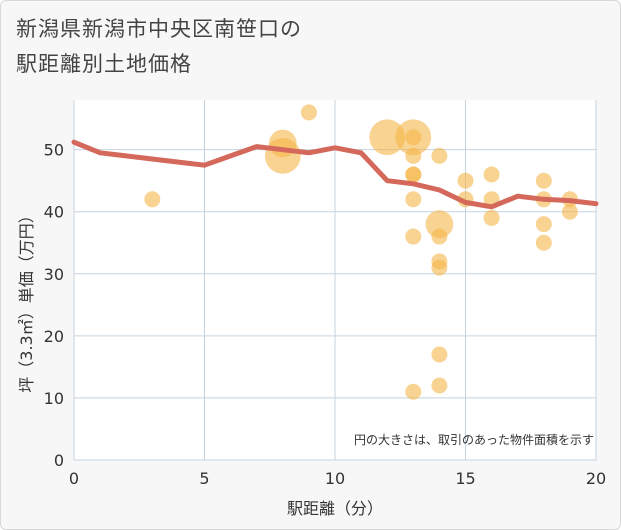  I want to click on y-tick-labels: 0 10 20 30 40 50, so click(54, 305).